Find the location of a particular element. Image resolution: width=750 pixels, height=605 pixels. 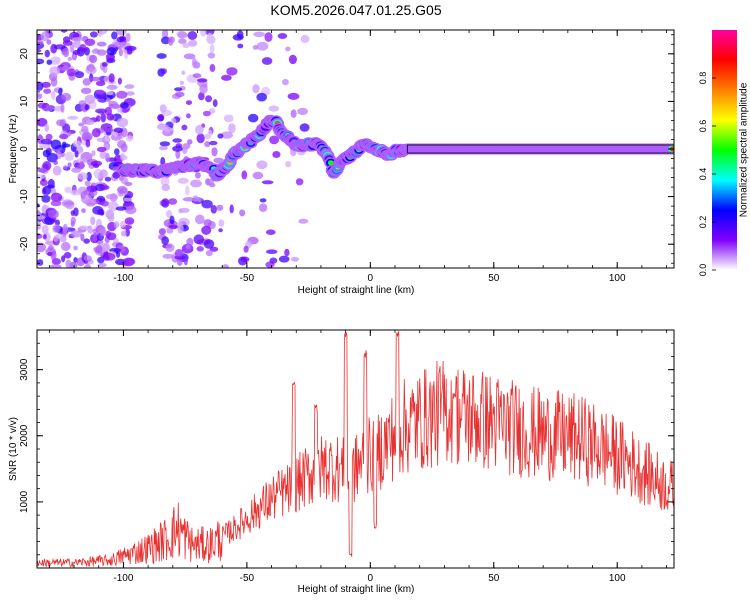

y-tick-label: -10 is located at coordinates (24, 196).